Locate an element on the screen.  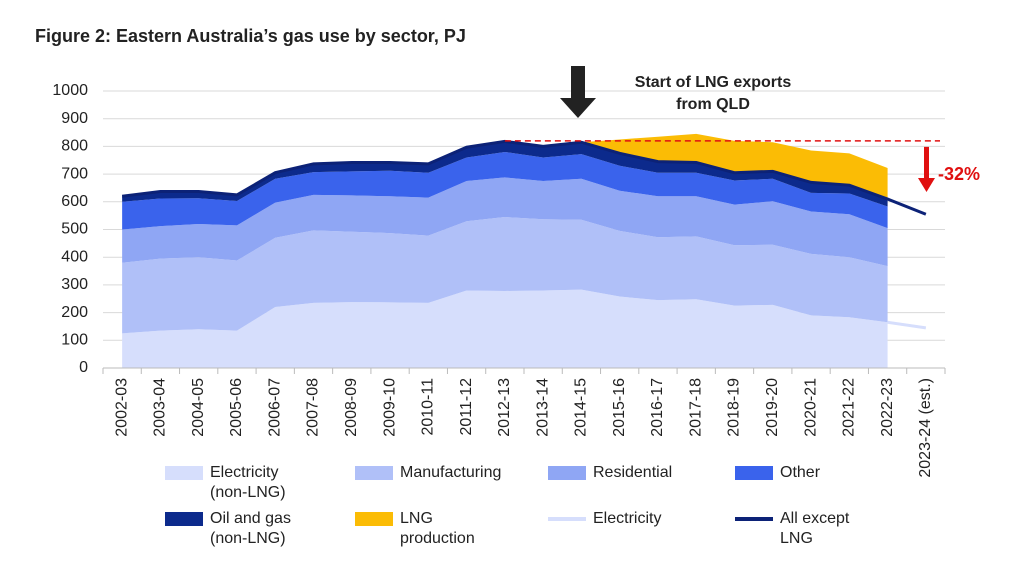
x-tick-label: 2009-10 is located at coordinates (389, 407).